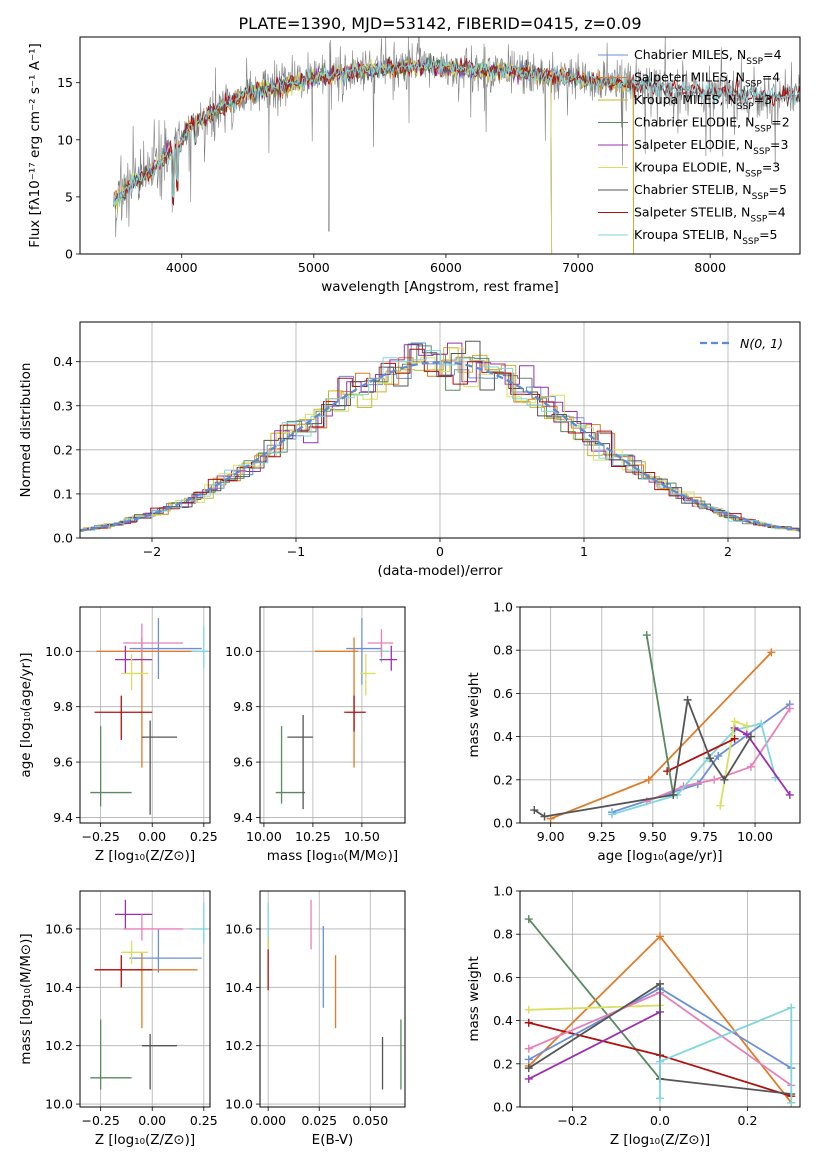  Describe the element at coordinates (503, 1063) in the screenshot. I see `y-tick-label: 0.2` at that location.